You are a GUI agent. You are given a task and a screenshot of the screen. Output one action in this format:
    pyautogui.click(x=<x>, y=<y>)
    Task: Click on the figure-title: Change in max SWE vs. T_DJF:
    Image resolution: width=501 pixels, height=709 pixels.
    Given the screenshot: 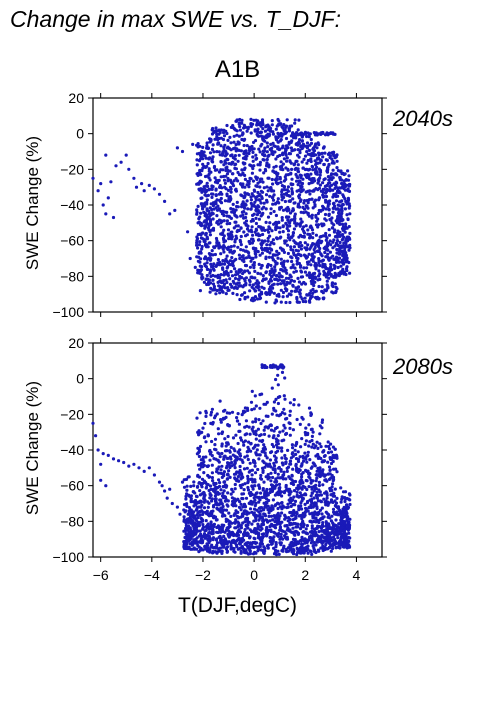 What is the action you would take?
    pyautogui.click(x=176, y=19)
    